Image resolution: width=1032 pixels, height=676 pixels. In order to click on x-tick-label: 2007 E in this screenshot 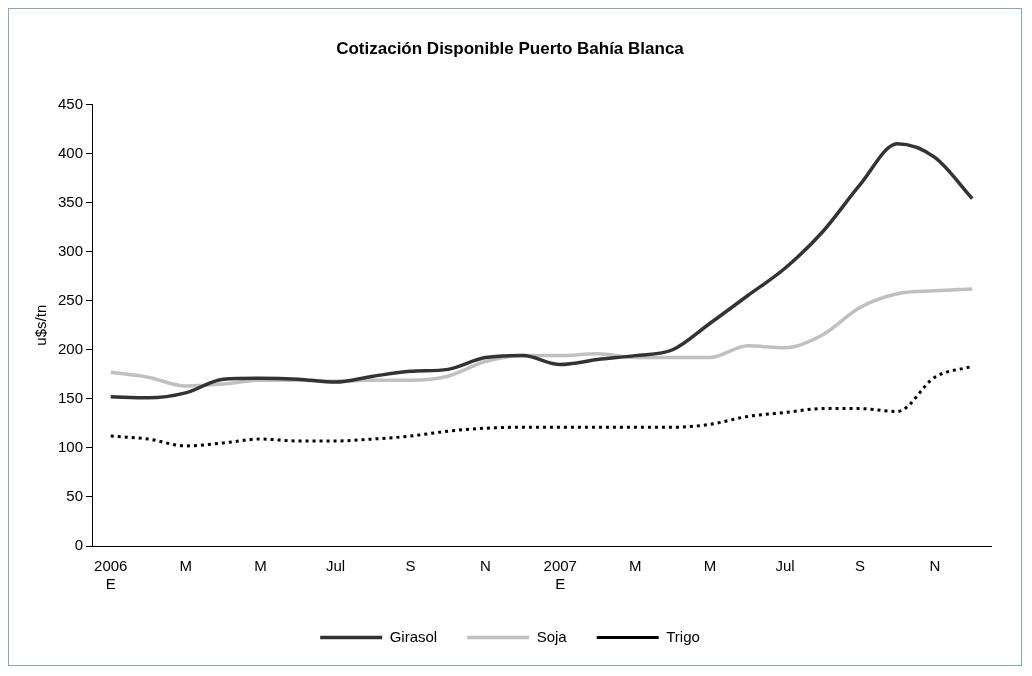, I will do `click(560, 575)`.